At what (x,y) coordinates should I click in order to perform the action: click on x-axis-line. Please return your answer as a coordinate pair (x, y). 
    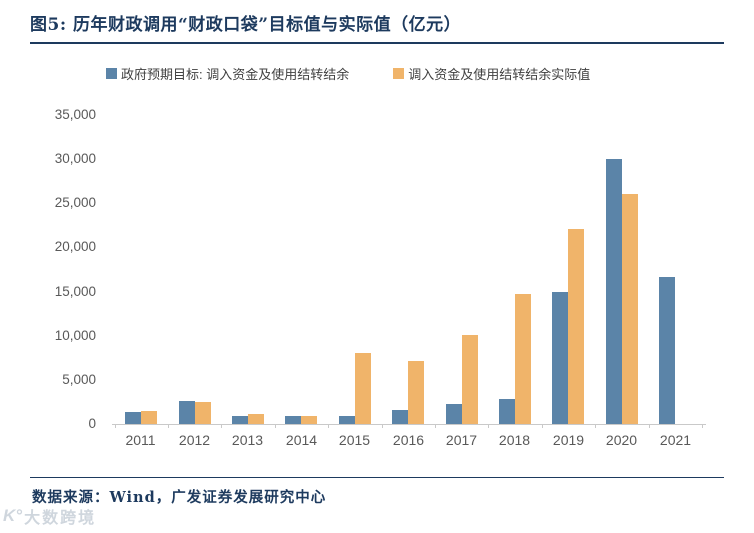
    Looking at the image, I should click on (409, 424).